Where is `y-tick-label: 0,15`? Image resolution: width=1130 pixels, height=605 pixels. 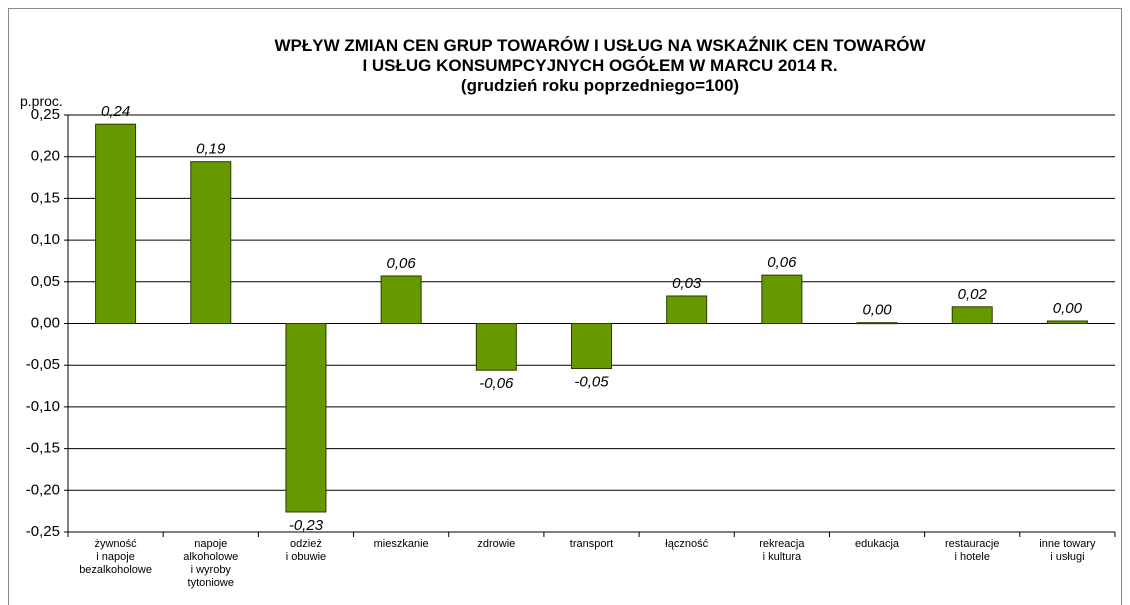 y-tick-label: 0,15 is located at coordinates (45, 197).